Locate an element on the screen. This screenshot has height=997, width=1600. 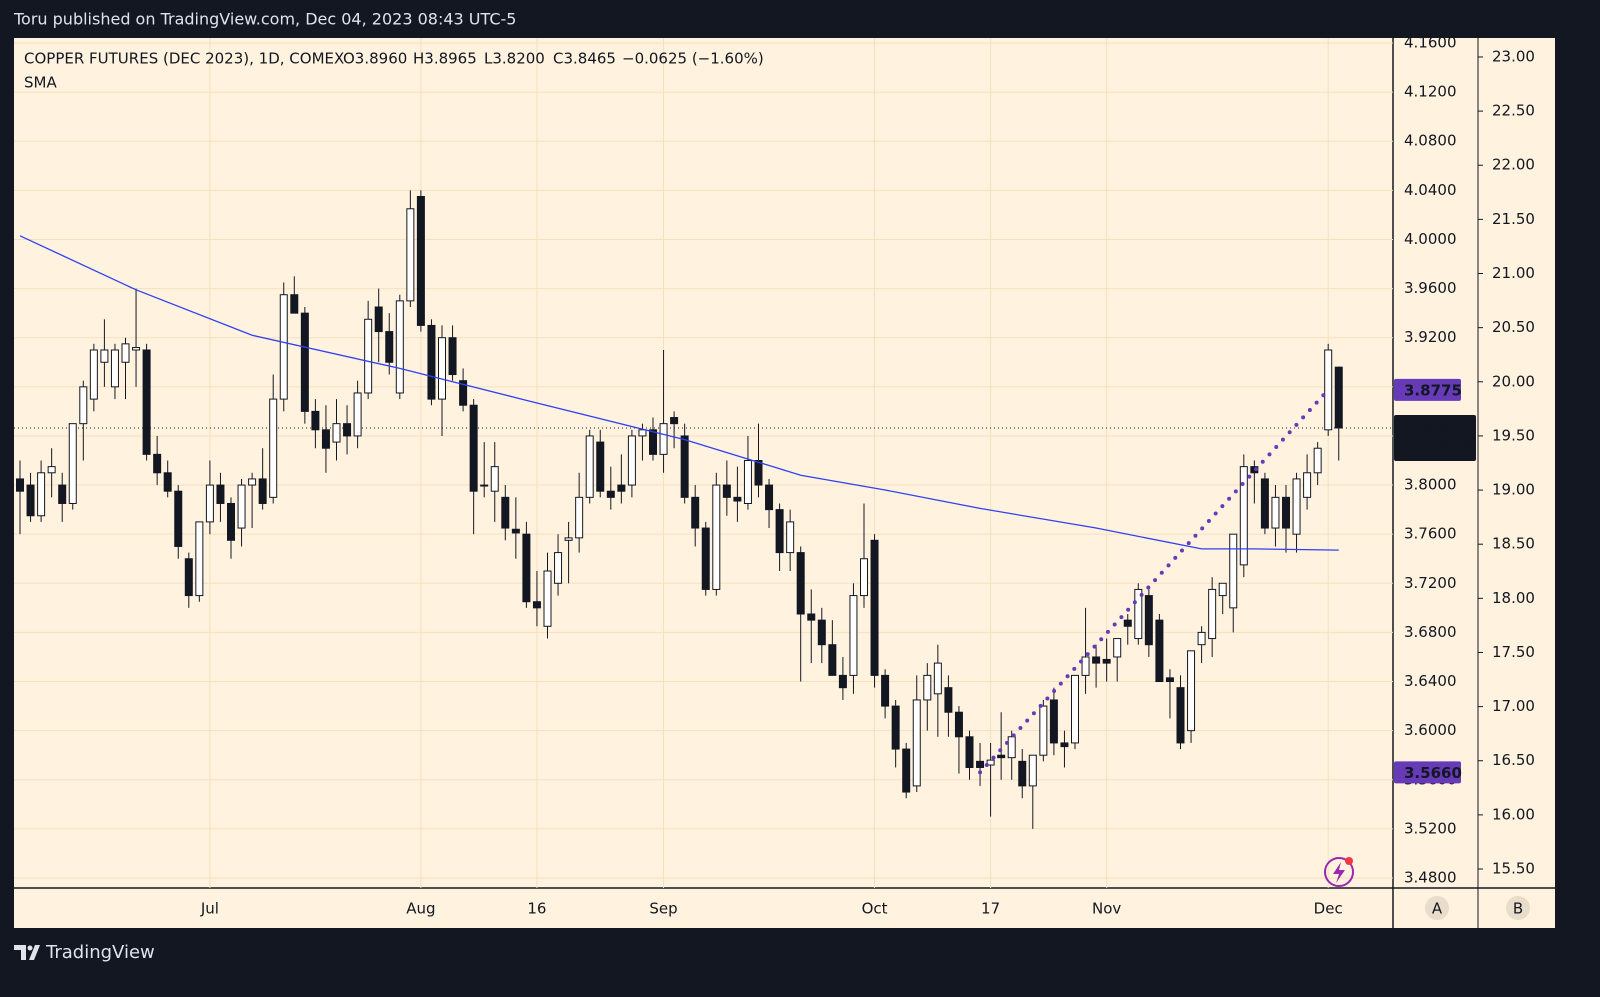
y-tick-label: 3.9200 is located at coordinates (1430, 337).